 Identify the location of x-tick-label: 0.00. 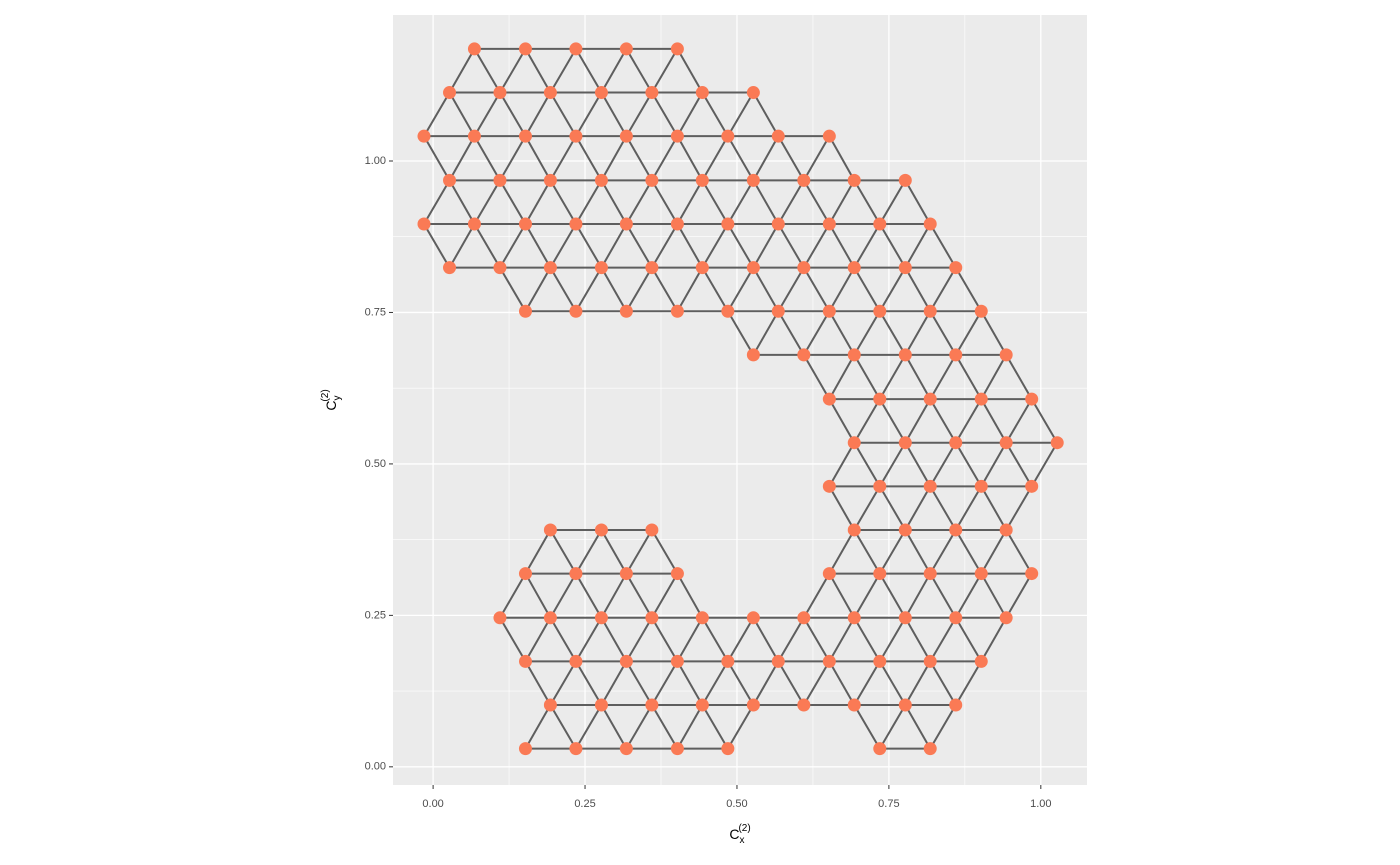
(432, 804).